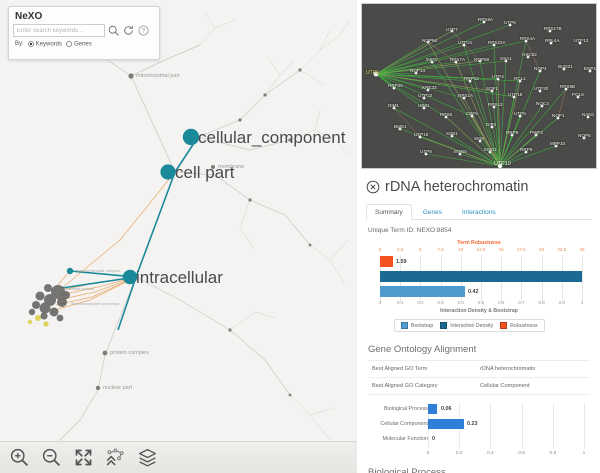 The height and width of the screenshot is (473, 600). Describe the element at coordinates (481, 249) in the screenshot. I see `top-tick-12.5: 12.5` at that location.